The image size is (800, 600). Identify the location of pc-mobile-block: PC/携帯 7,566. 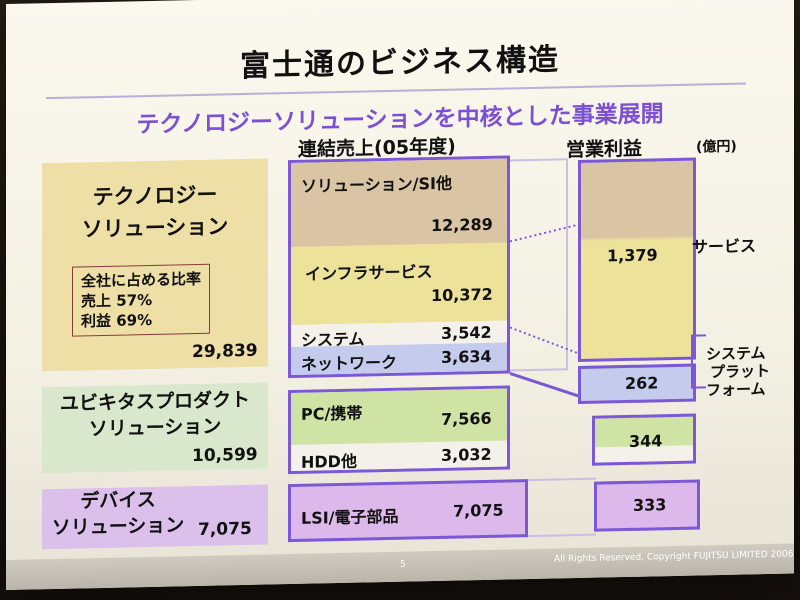
(399, 417).